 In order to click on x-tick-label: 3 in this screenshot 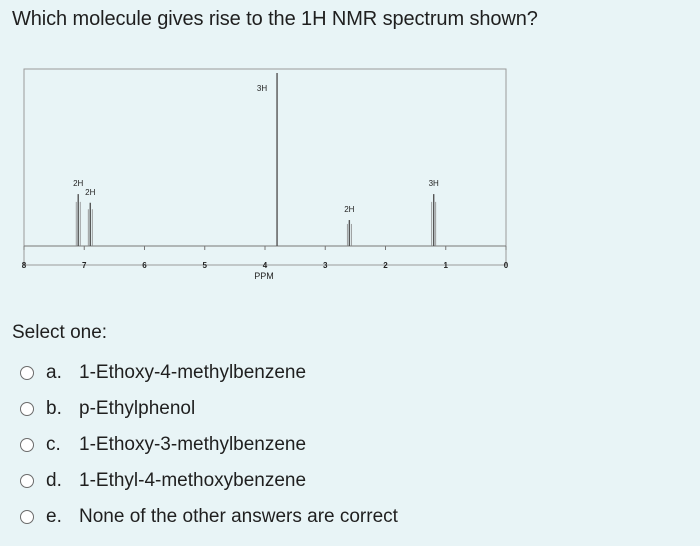, I will do `click(325, 265)`.